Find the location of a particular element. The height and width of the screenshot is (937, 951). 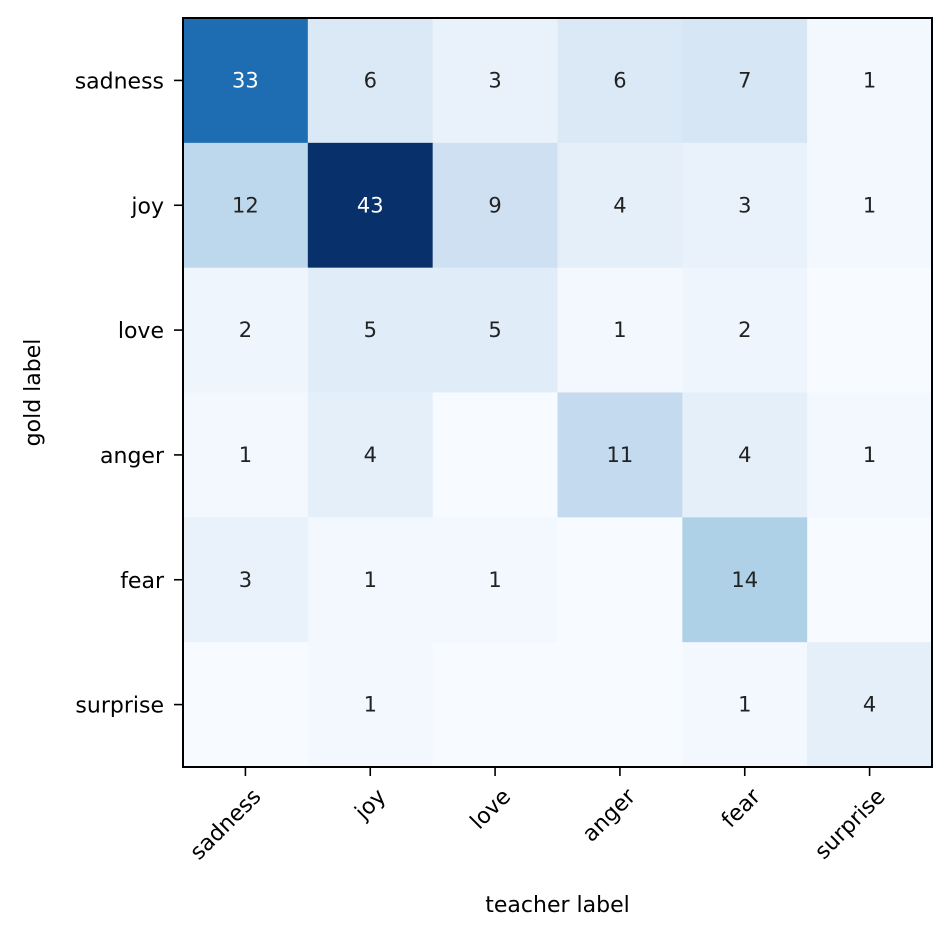

heatmap-cell-anger-surprise is located at coordinates (870, 455).